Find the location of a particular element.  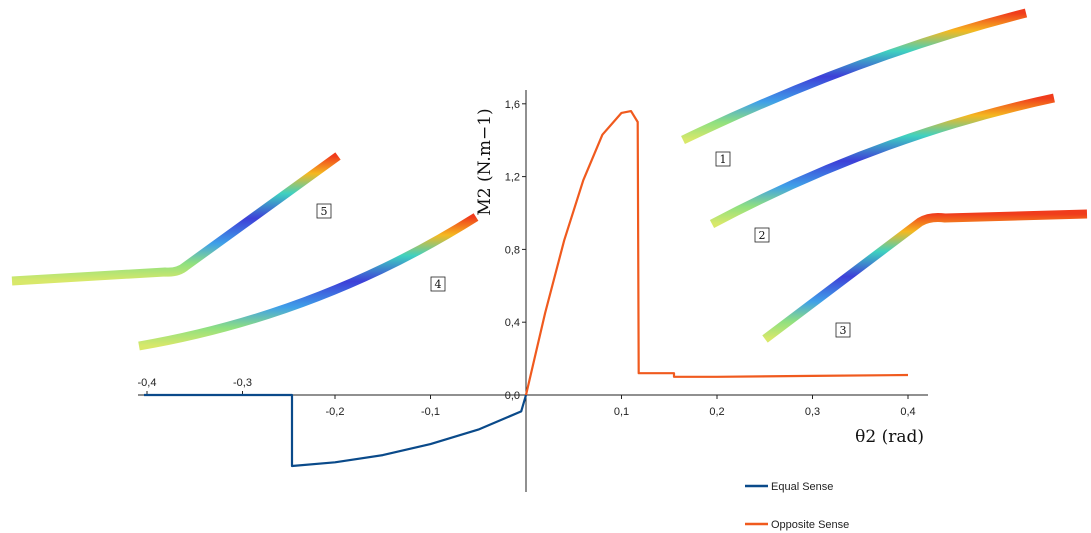

y-tick-label: 0,4 is located at coordinates (512, 323).